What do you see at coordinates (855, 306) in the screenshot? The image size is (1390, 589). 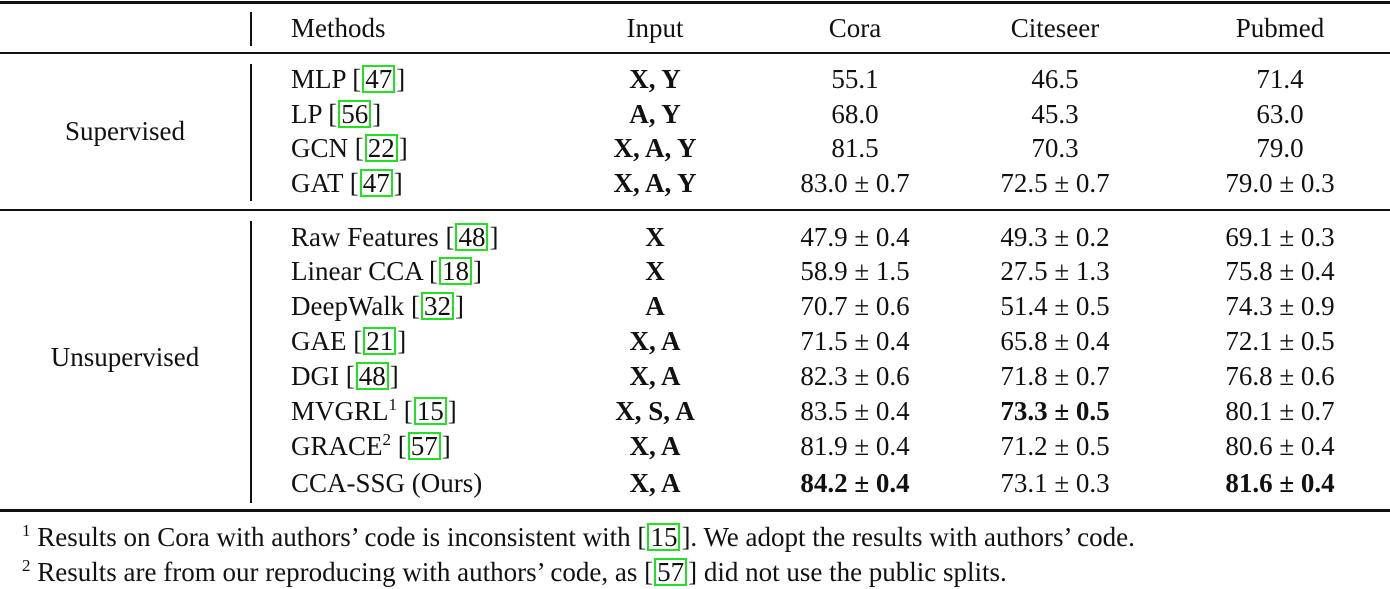 I see `cora-accuracy: 70.7 ± 0.6` at bounding box center [855, 306].